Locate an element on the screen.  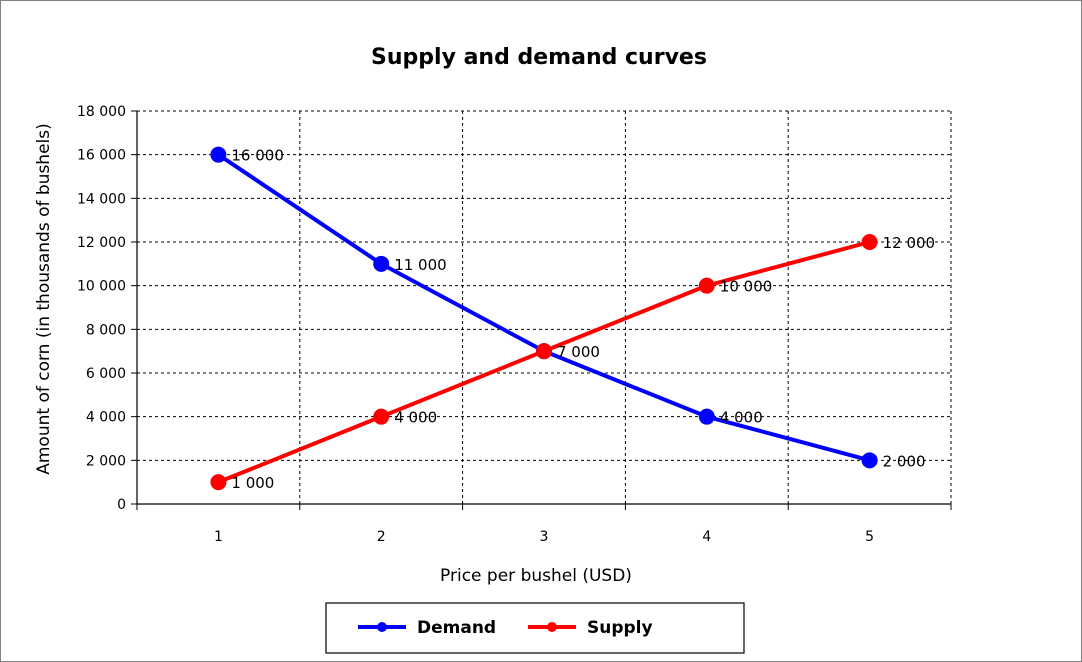
chart-title: Supply and demand curves is located at coordinates (539, 57).